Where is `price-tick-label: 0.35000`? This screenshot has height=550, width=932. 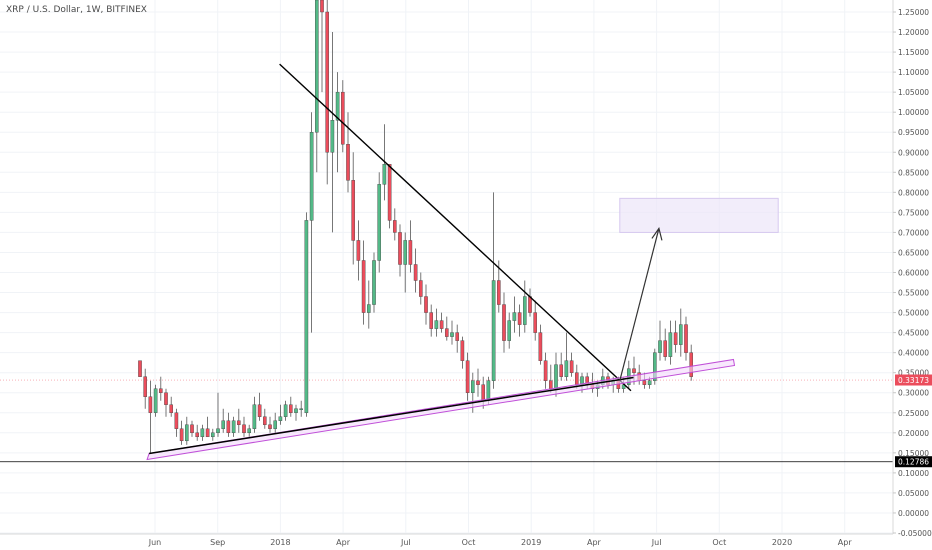 price-tick-label: 0.35000 is located at coordinates (913, 373).